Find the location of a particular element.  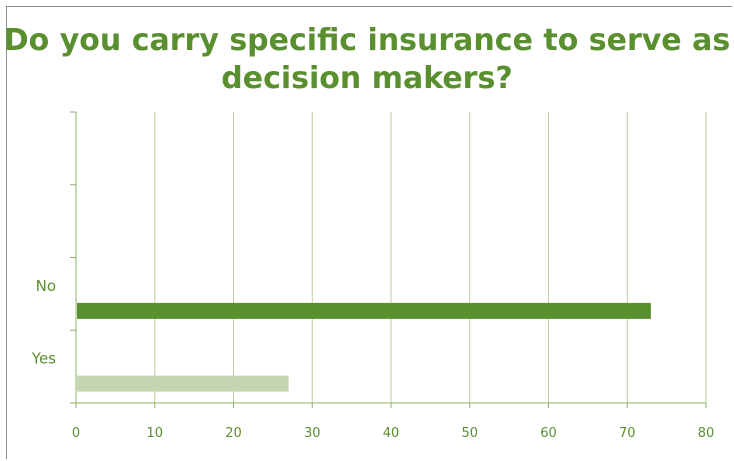

x-tick-label-60: 60 is located at coordinates (548, 433).